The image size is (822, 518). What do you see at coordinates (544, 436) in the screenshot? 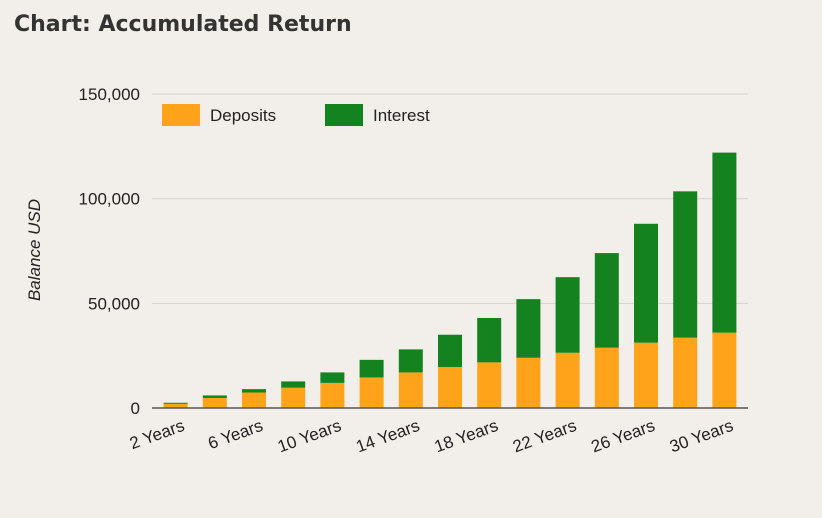
I see `x-tick-label: 22 Years` at bounding box center [544, 436].